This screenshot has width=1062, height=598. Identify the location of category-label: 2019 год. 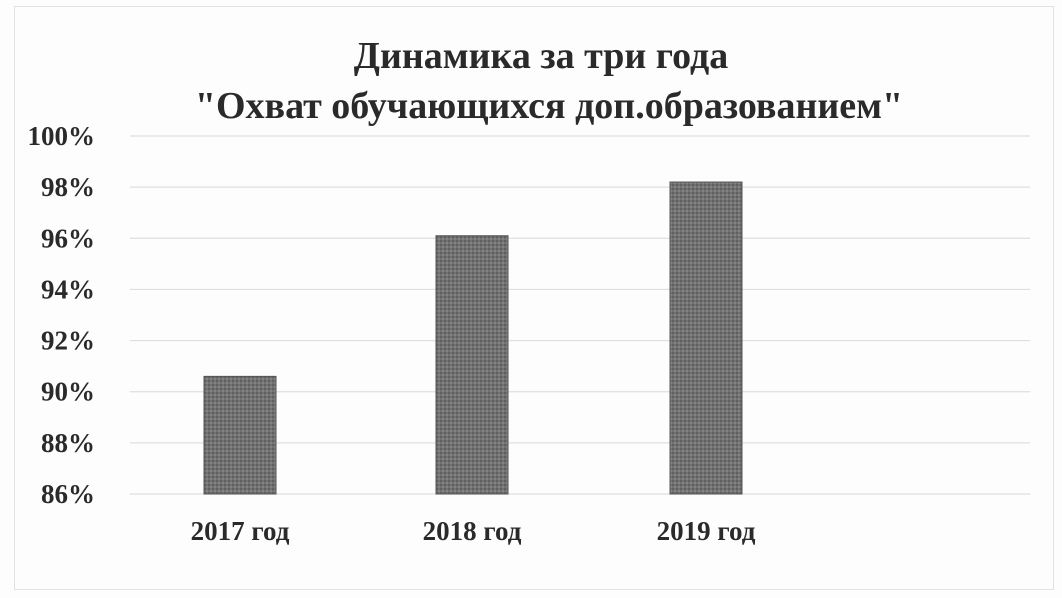
(706, 531).